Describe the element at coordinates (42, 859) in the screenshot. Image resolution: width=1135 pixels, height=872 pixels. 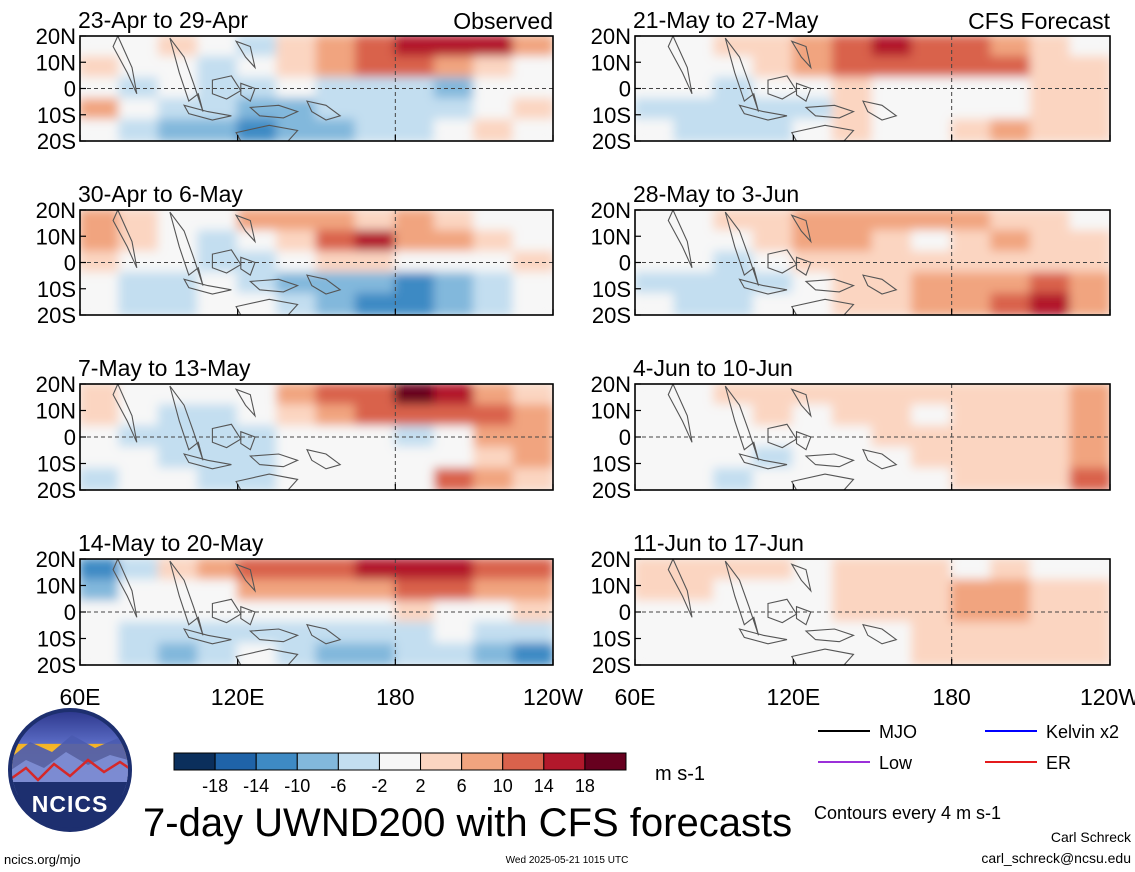
I see `site-link: ncics.org/mjo` at that location.